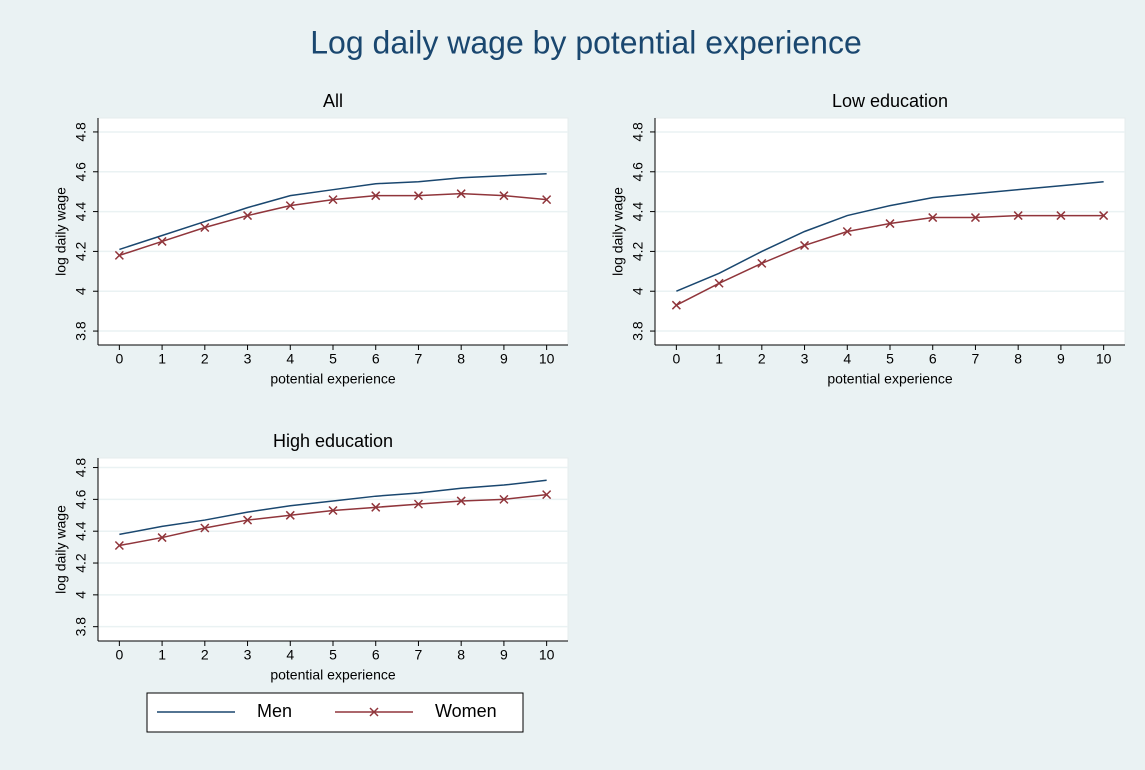 The image size is (1145, 770). I want to click on legend-label: Women, so click(466, 711).